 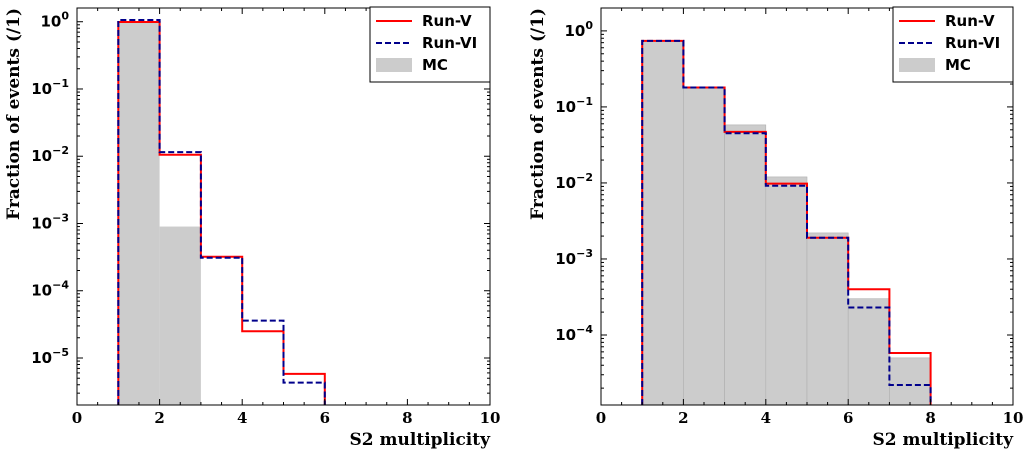 What do you see at coordinates (60, 352) in the screenshot?
I see `y-tick-exponent: −5` at bounding box center [60, 352].